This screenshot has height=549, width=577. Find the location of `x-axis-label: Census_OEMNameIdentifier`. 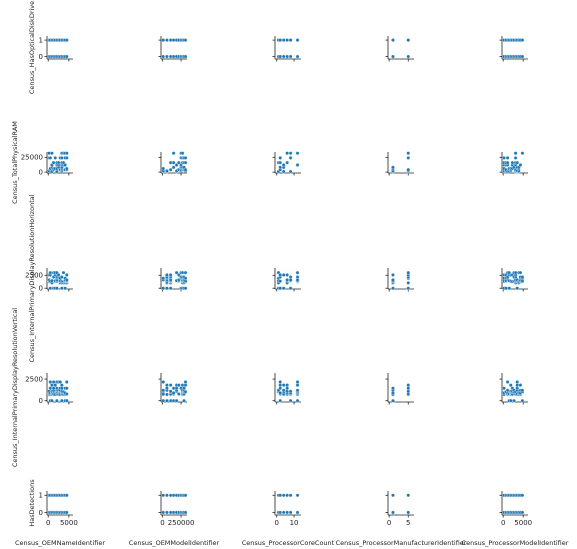

x-axis-label: Census_OEMNameIdentifier is located at coordinates (60, 543).